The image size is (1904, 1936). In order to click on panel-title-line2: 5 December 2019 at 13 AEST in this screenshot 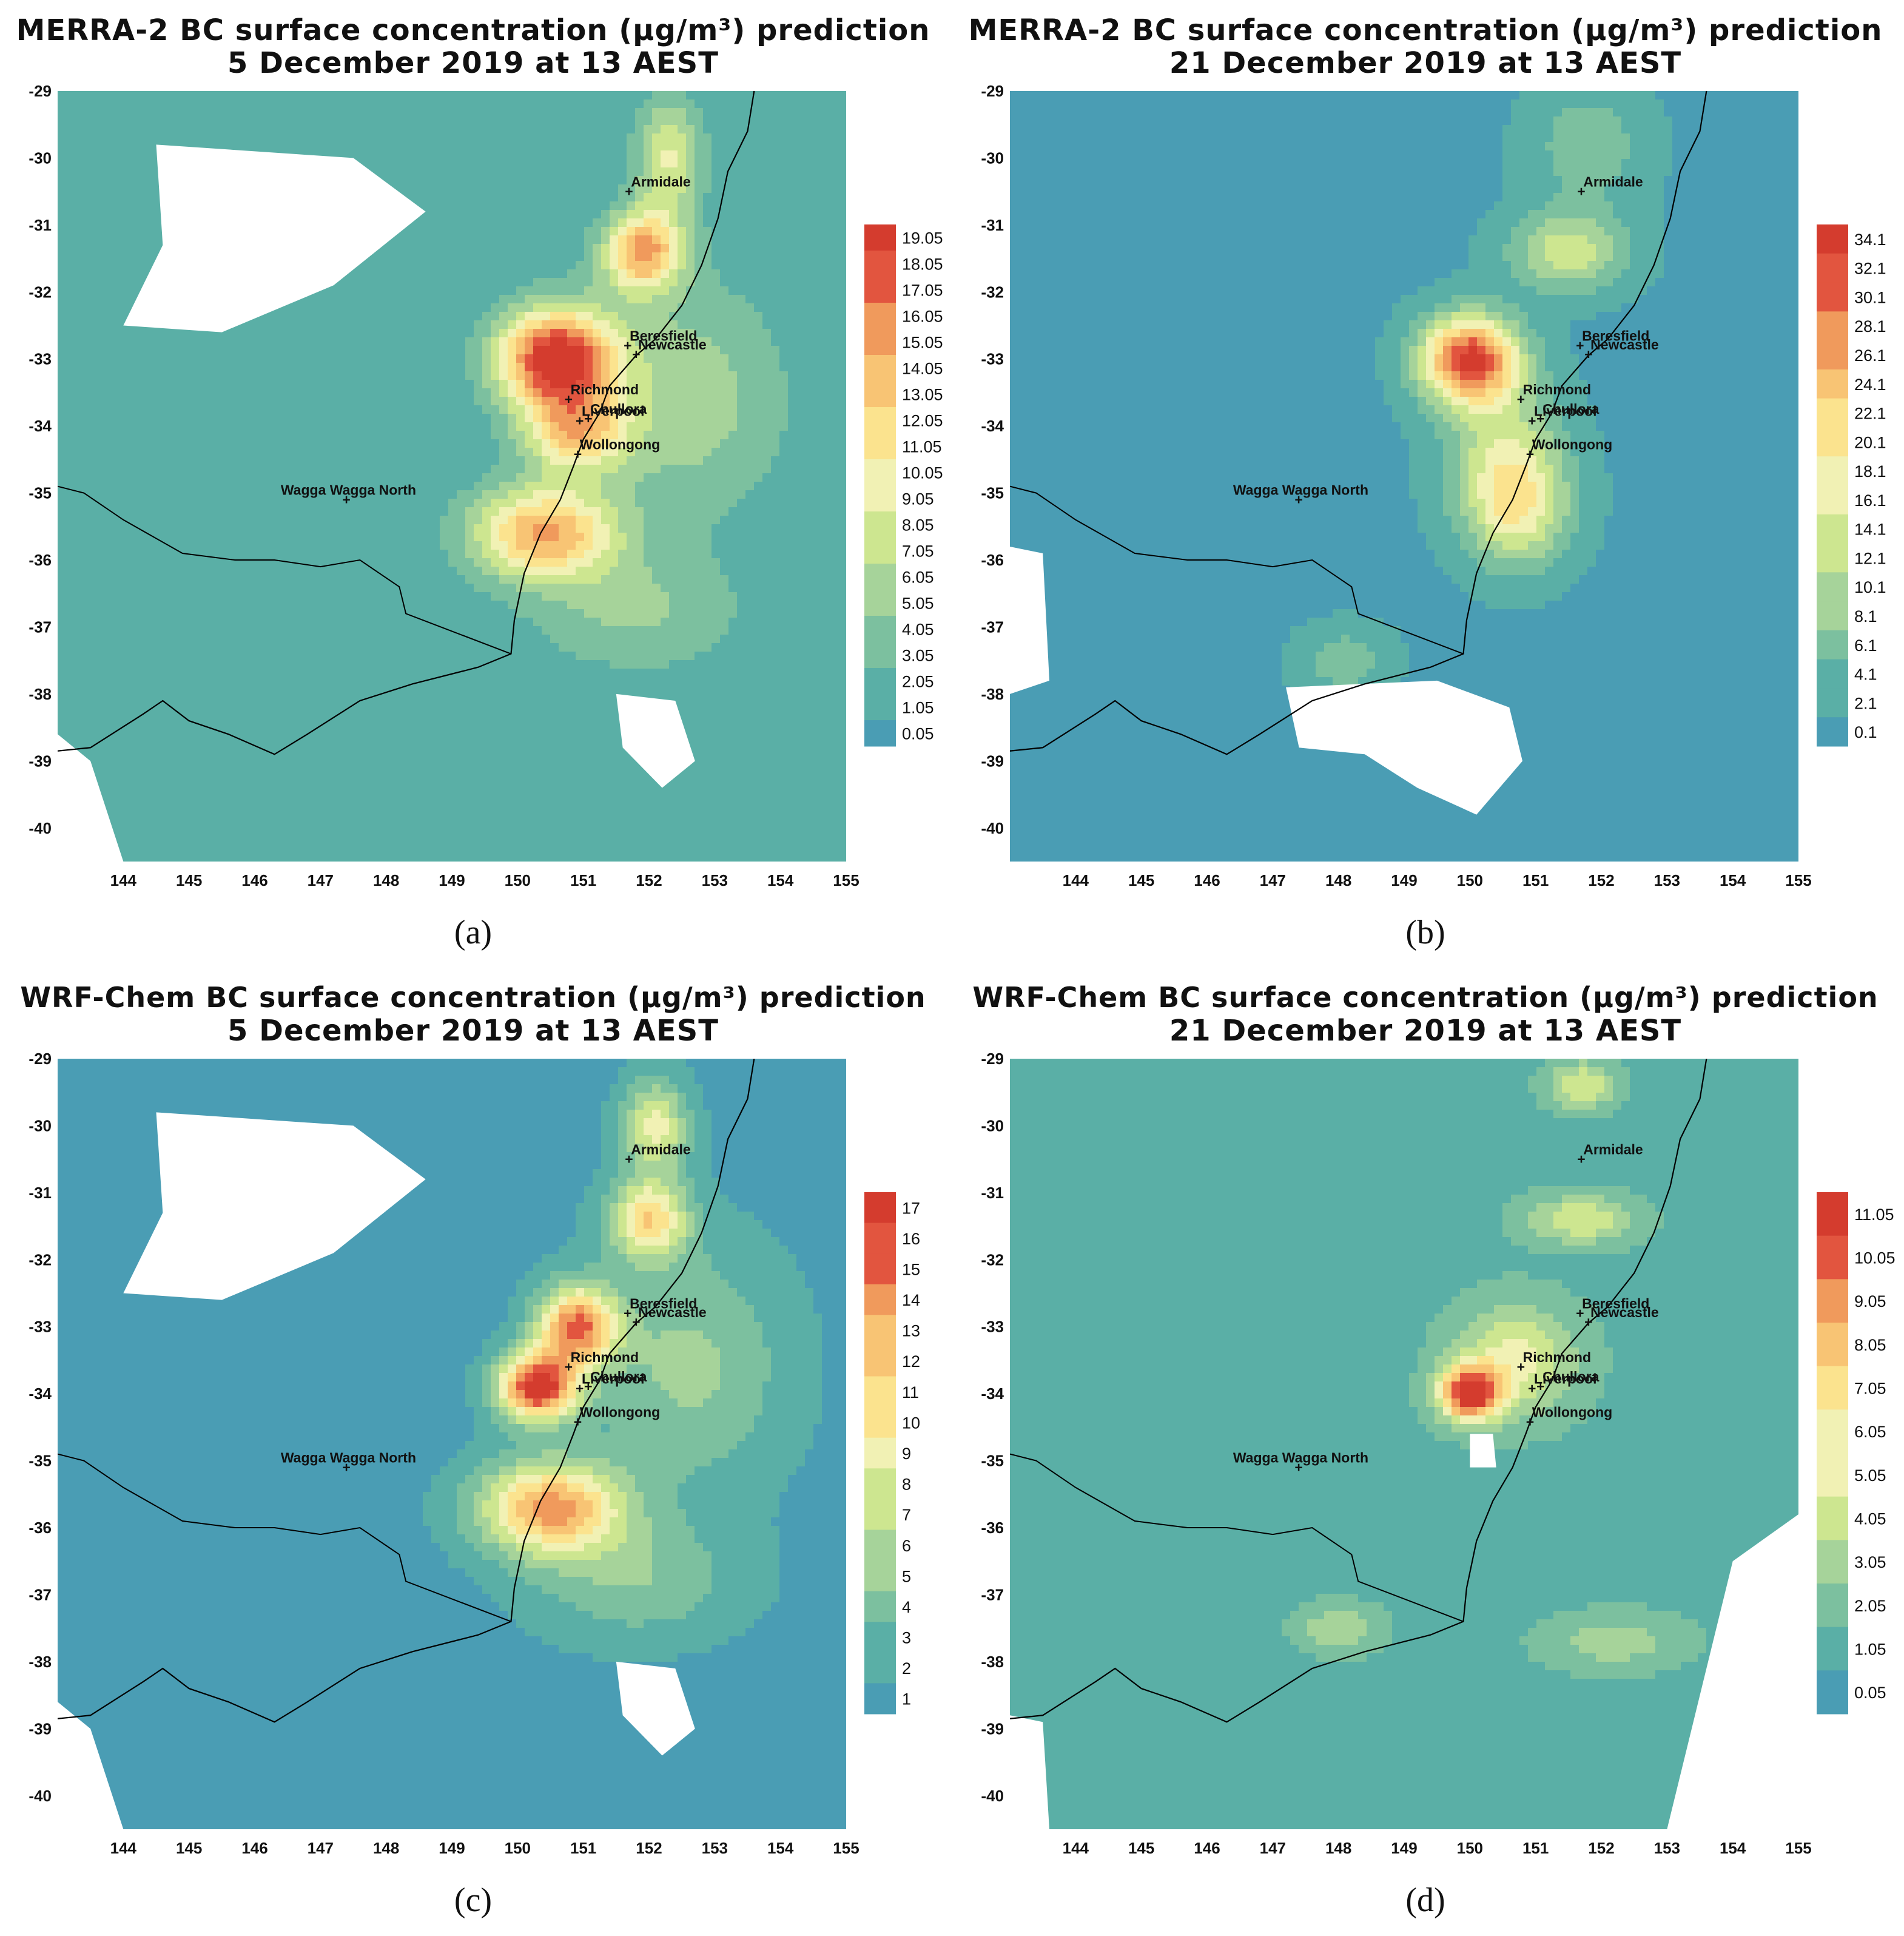, I will do `click(473, 63)`.